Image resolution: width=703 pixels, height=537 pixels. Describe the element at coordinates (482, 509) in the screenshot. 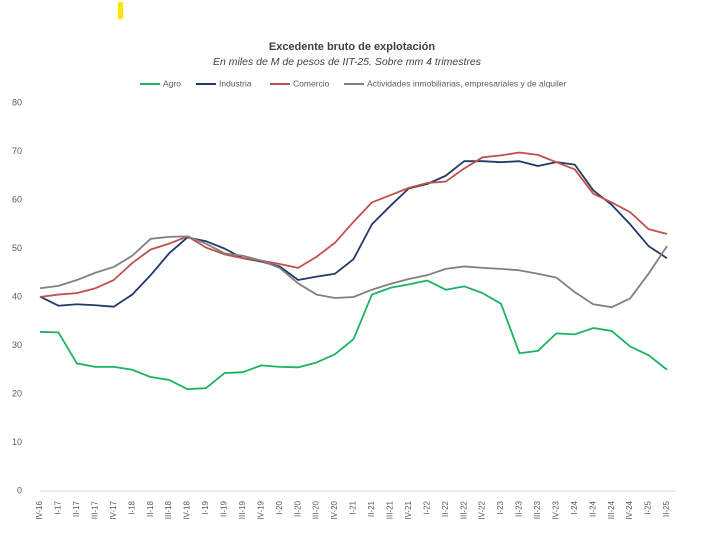

I see `x-tick-label: IV-22` at that location.